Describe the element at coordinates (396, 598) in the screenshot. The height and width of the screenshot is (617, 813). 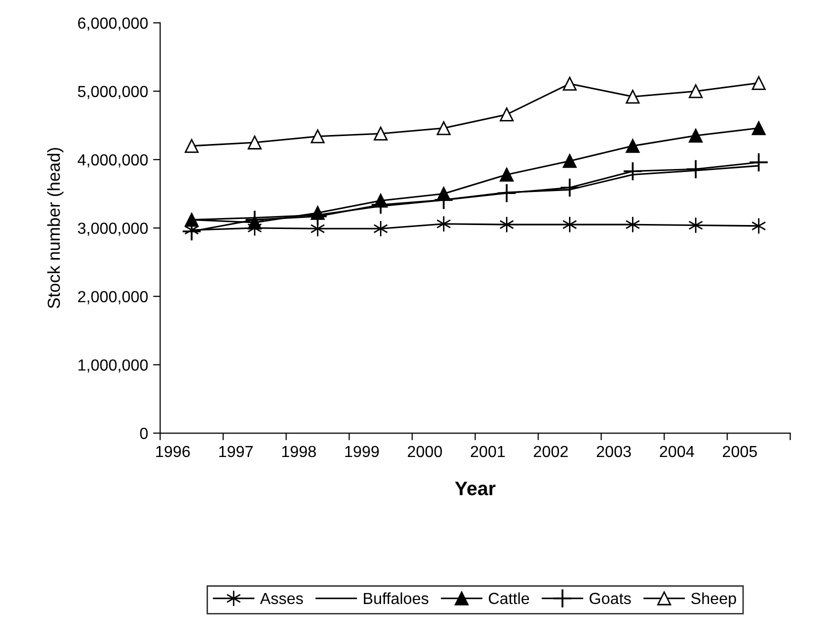
I see `legend-label: Buffaloes` at that location.